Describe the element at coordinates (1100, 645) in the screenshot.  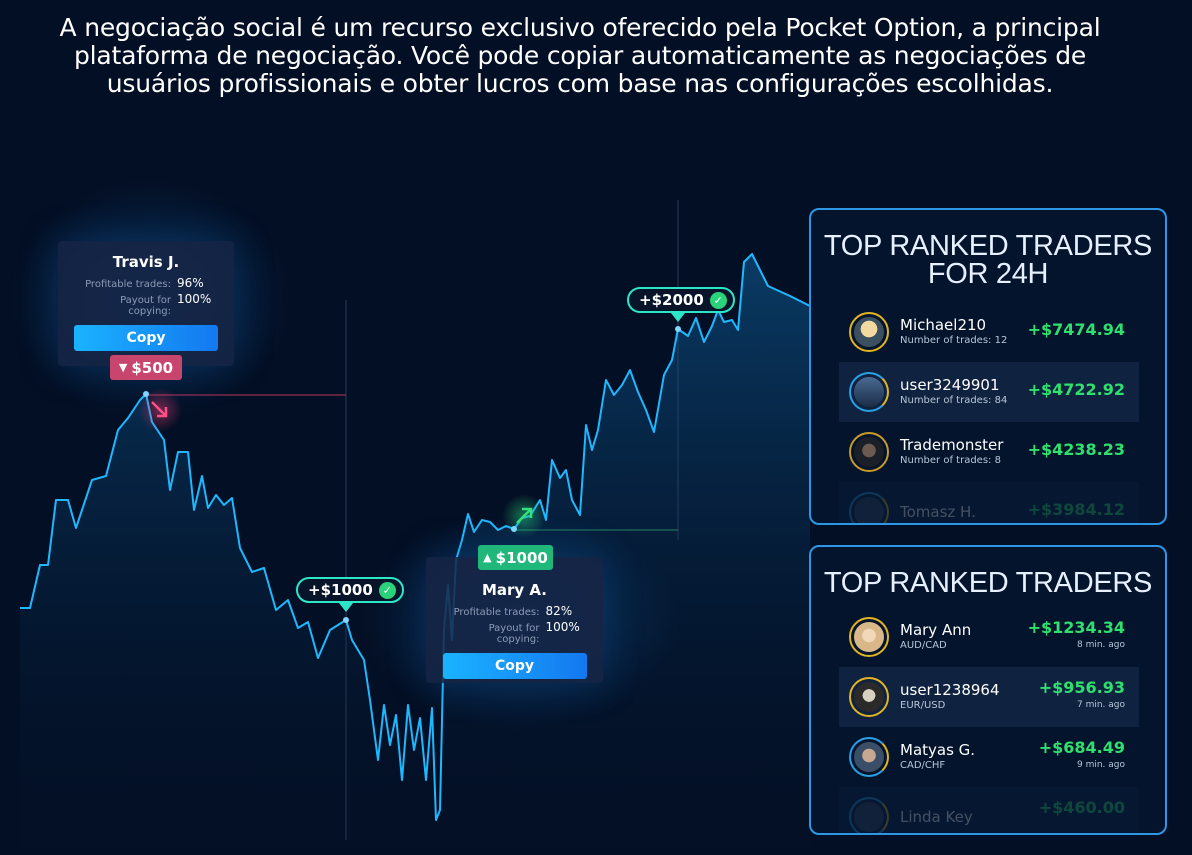
I see `time-ago: 8 min. ago` at that location.